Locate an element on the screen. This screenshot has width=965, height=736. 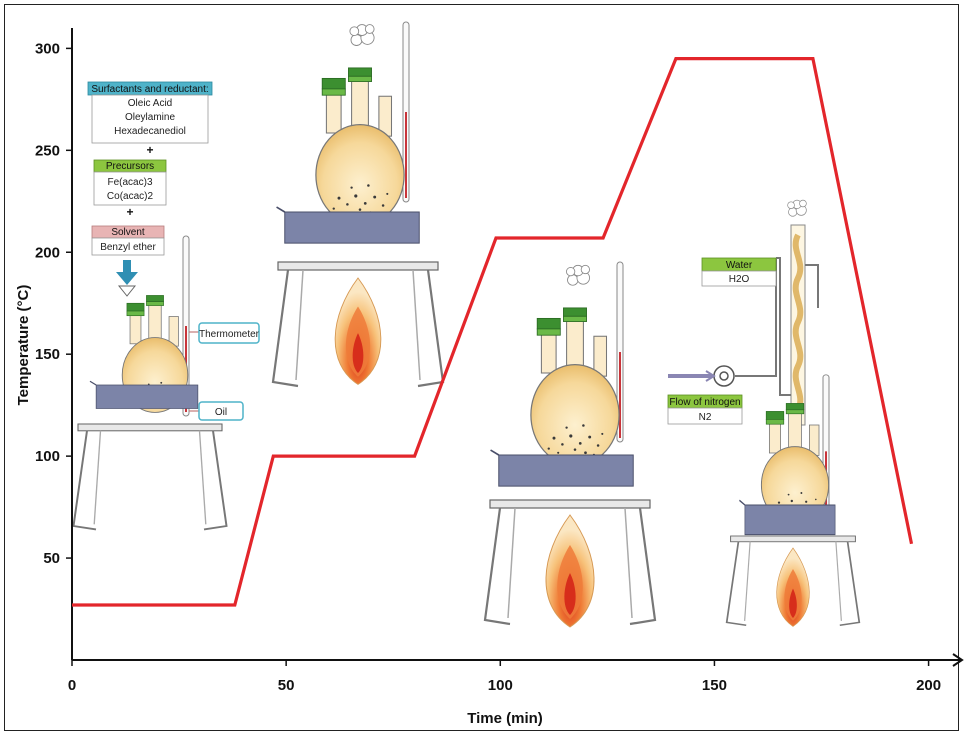
oil-label: Oil is located at coordinates (221, 412).